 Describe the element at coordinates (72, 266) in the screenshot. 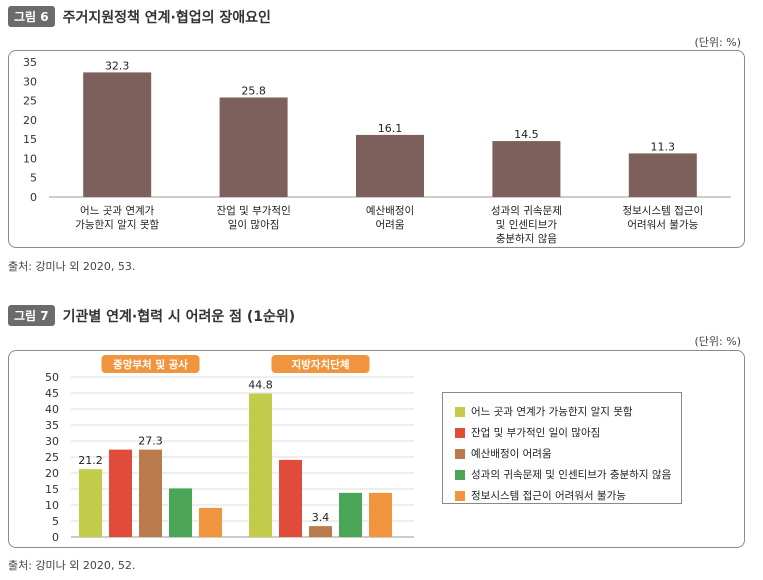

I see `figure6-source: 출처: 강미나 외 2020, 53.` at that location.